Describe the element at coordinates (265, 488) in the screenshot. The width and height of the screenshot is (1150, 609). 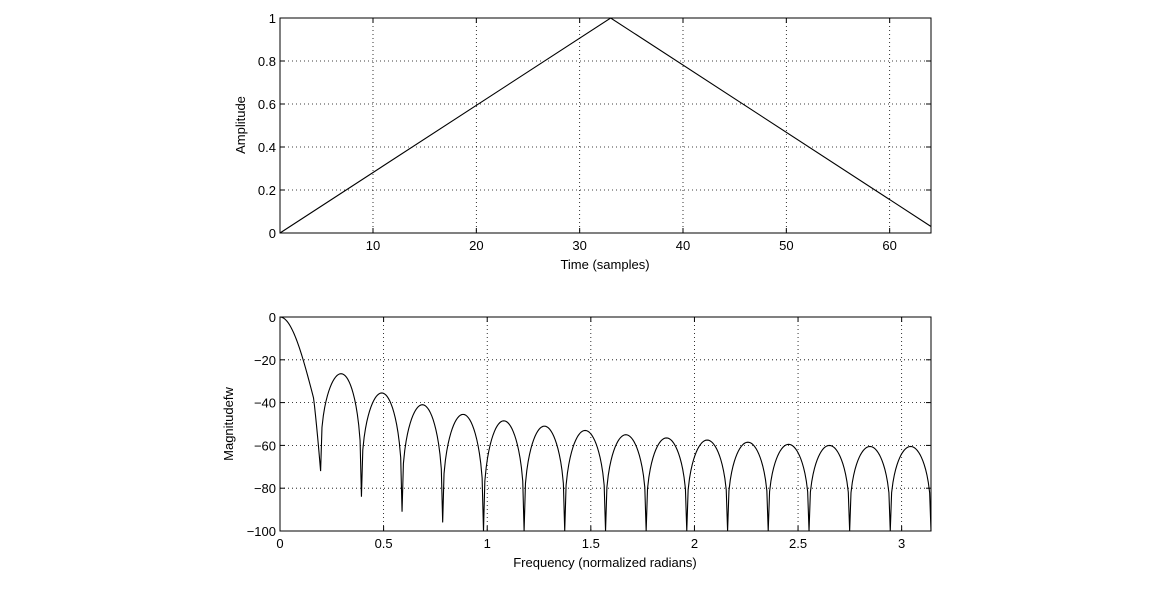
I see `bottom-y-tick-label: −80` at that location.